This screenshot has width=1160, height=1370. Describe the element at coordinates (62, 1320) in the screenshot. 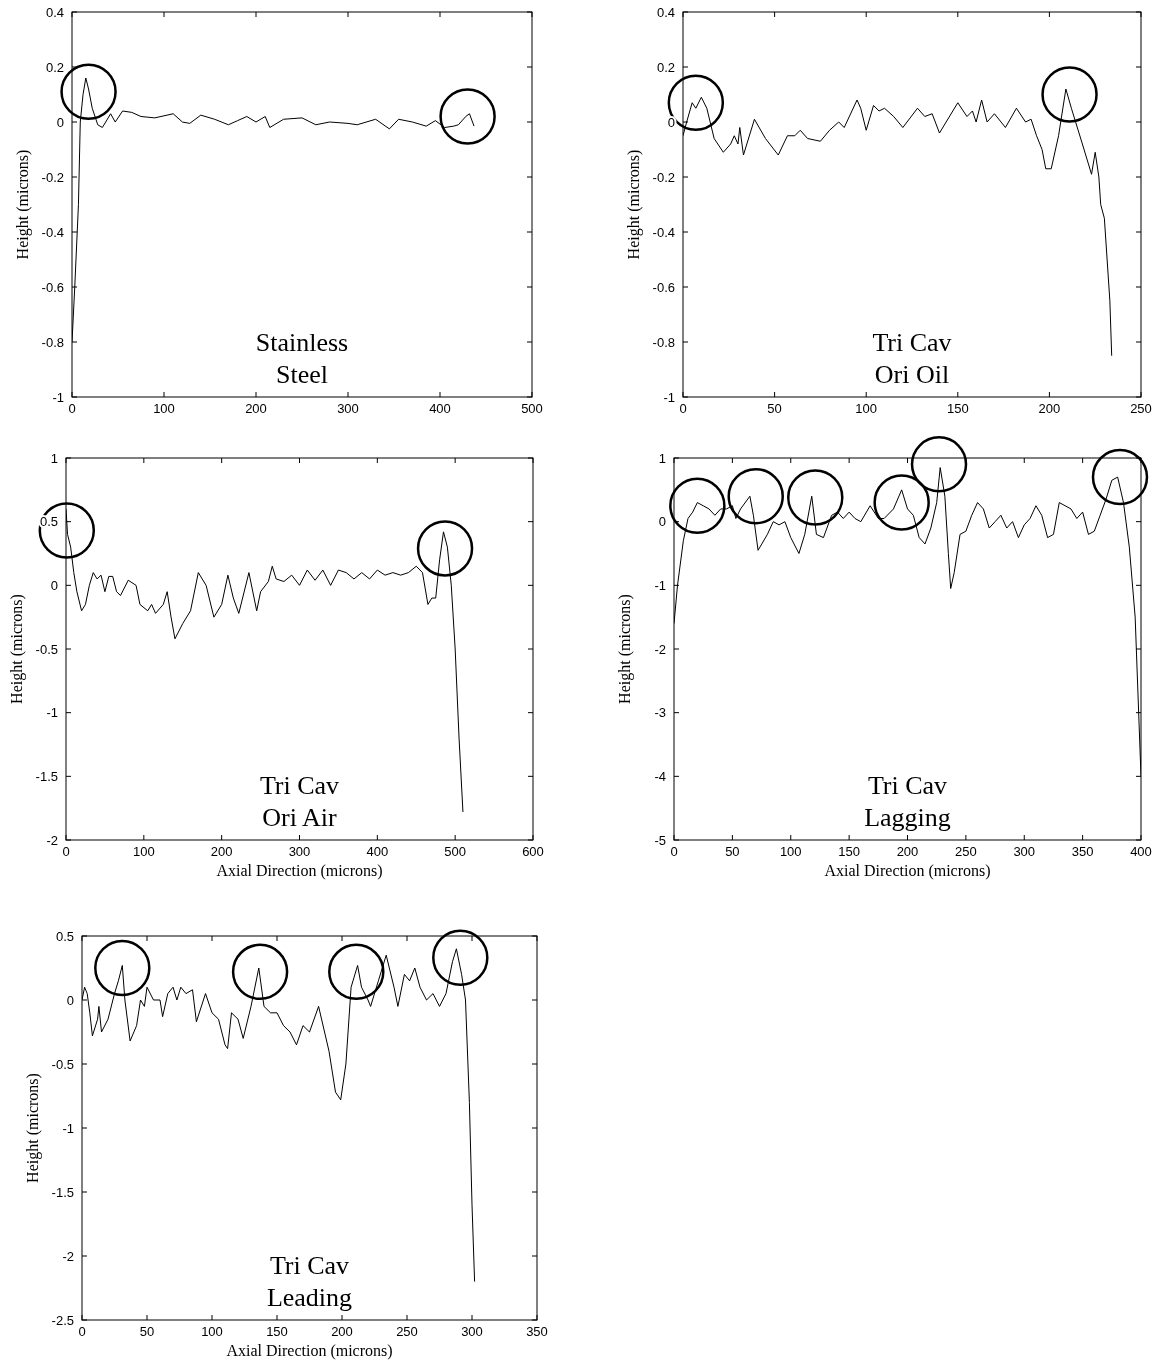

I see `y-tick-label: -2.5` at that location.